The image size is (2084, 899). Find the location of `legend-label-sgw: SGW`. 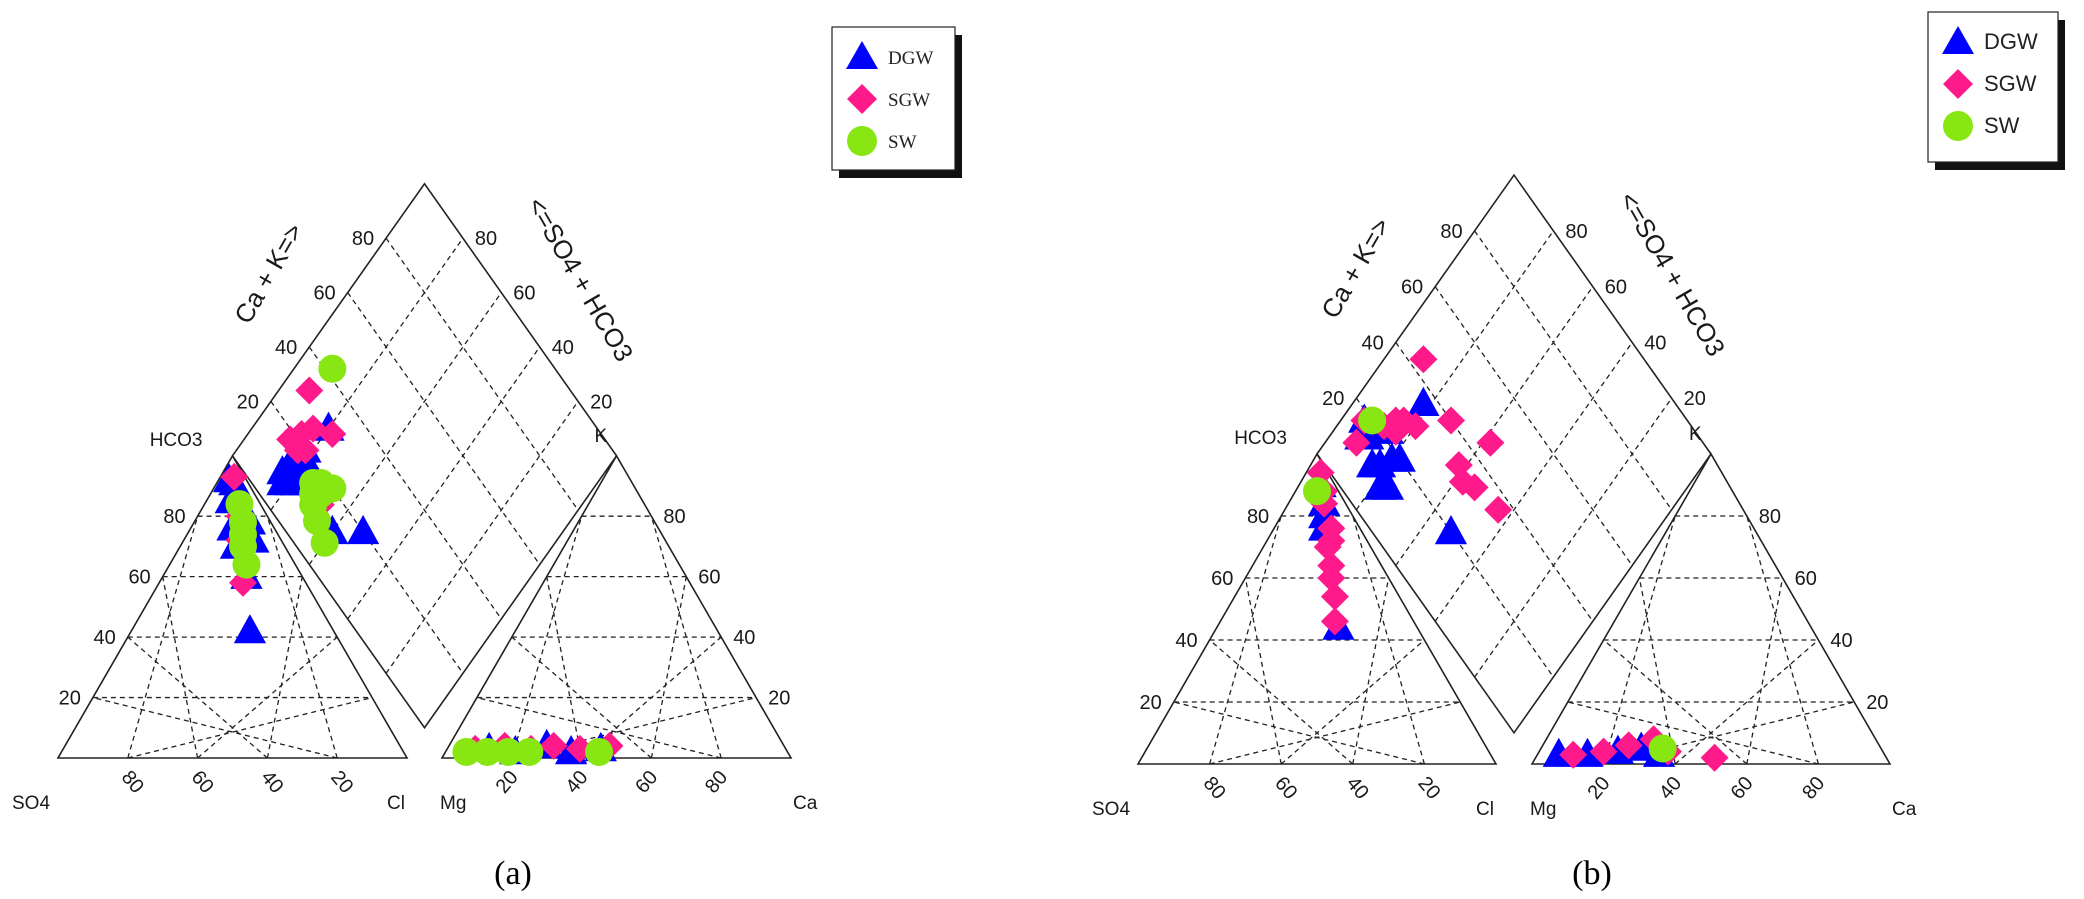

legend-label-sgw: SGW is located at coordinates (2010, 83).